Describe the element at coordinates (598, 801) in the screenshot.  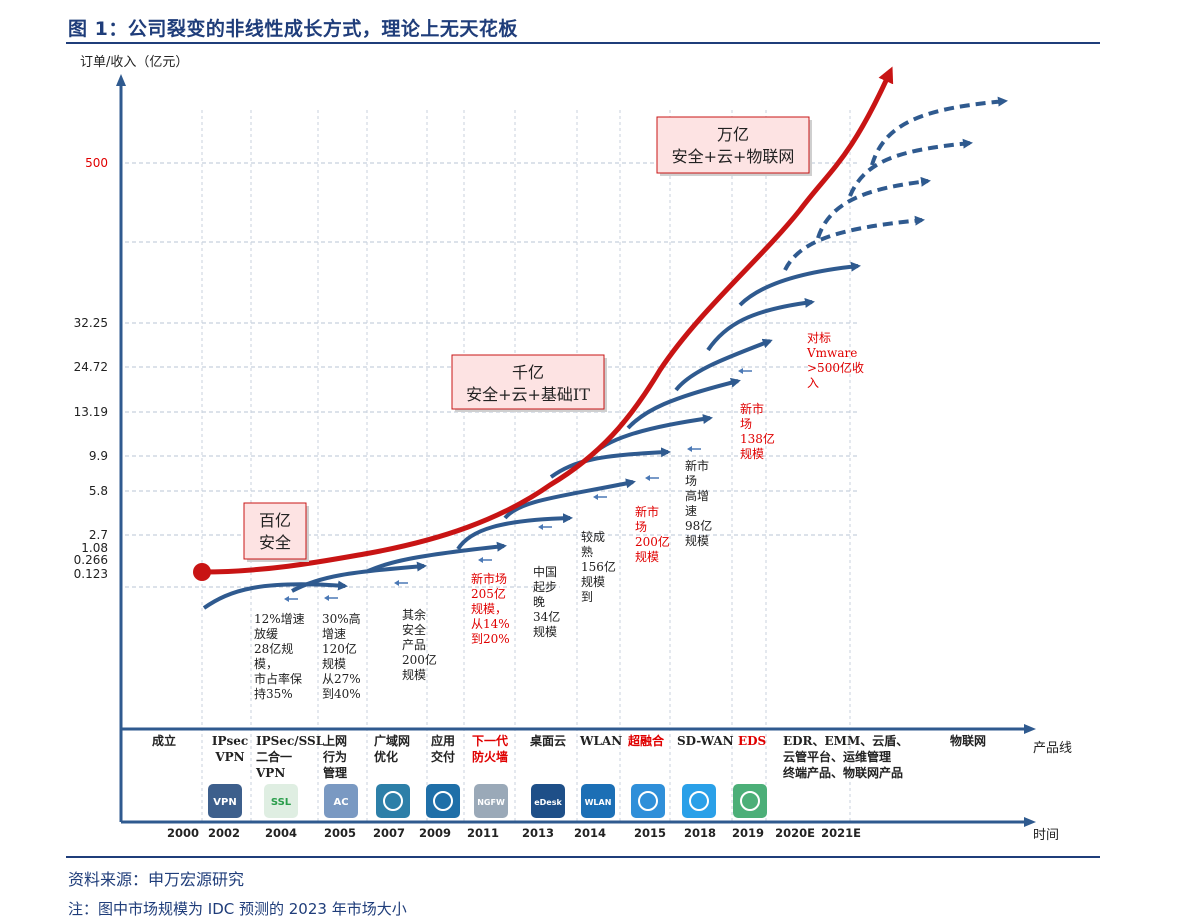
I see `product-icon: WLAN` at that location.